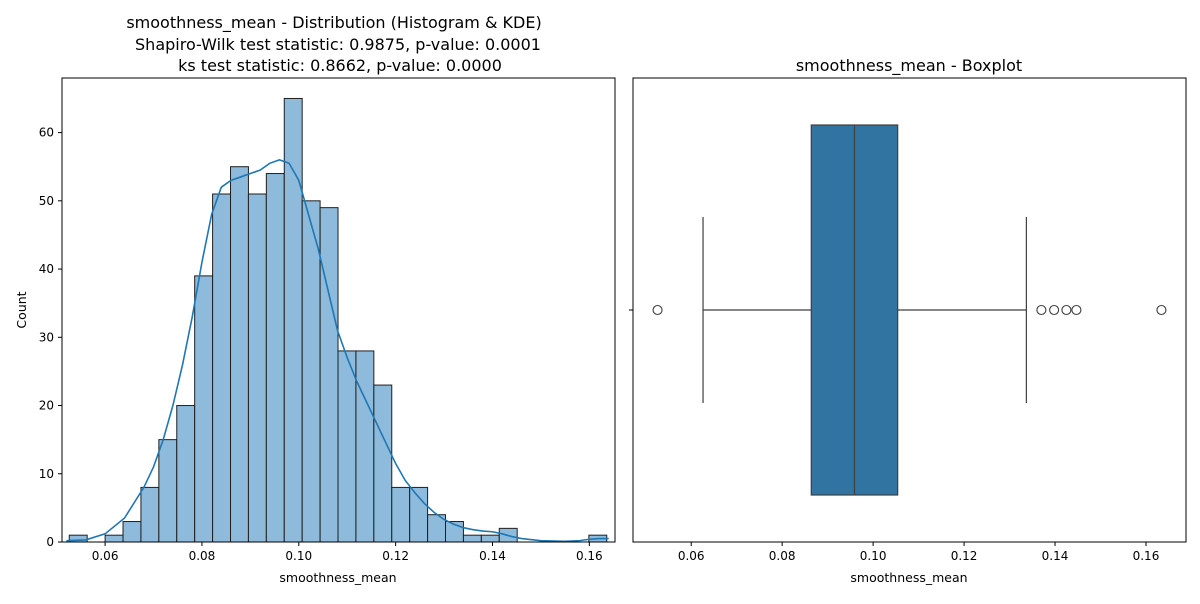  I want to click on hist-y-ticks: 0 10 20 30 40 50 60, so click(50, 337).